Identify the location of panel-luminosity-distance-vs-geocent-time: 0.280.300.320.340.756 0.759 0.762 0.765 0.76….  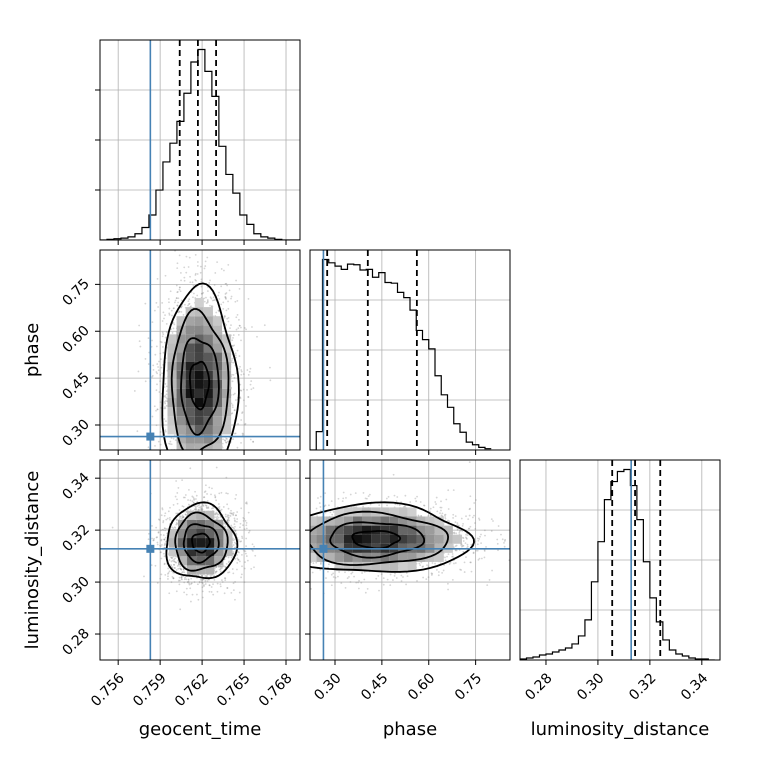
(180, 584).